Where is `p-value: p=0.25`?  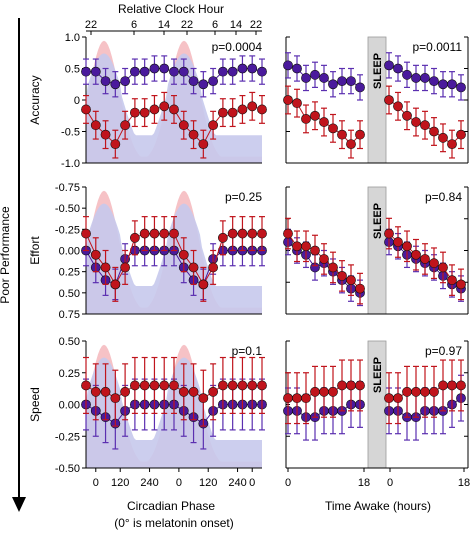
p-value: p=0.25 is located at coordinates (243, 197).